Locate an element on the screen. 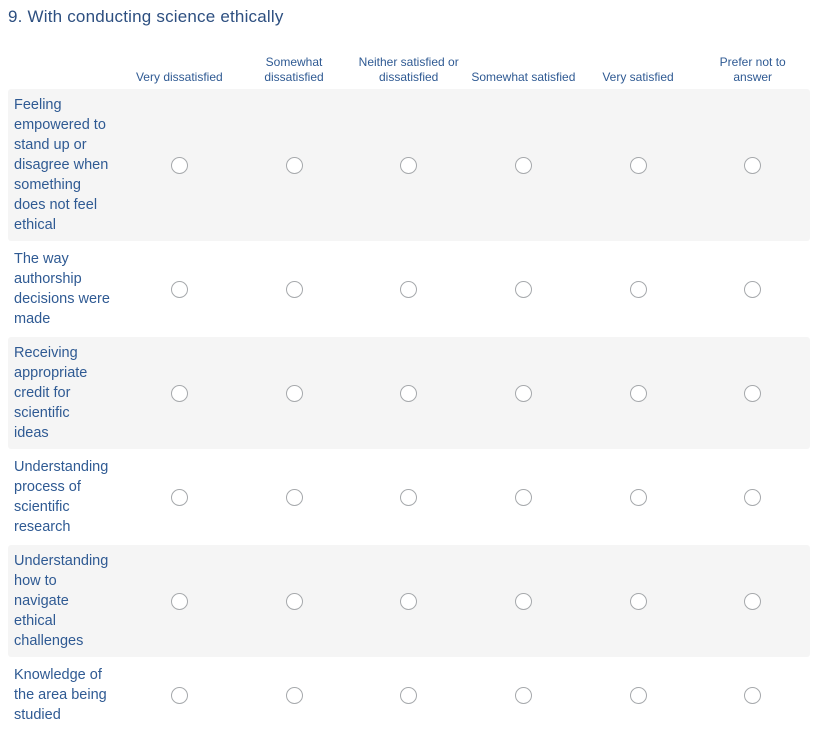  column-header-somewhat-satisfied: Somewhat satisfied is located at coordinates (523, 77).